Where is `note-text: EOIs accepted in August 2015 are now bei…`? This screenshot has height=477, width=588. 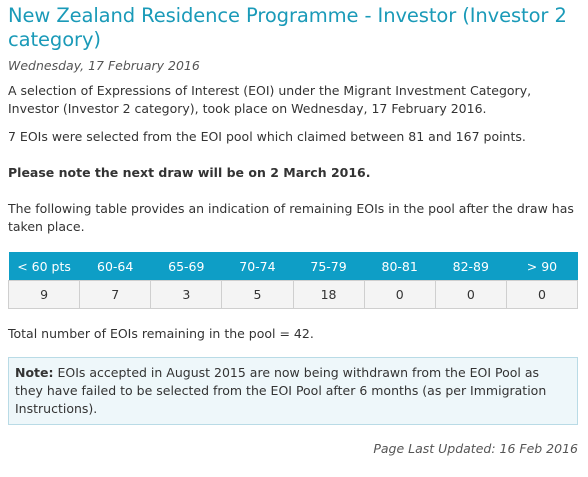
note-text: EOIs accepted in August 2015 are now bei… is located at coordinates (281, 390).